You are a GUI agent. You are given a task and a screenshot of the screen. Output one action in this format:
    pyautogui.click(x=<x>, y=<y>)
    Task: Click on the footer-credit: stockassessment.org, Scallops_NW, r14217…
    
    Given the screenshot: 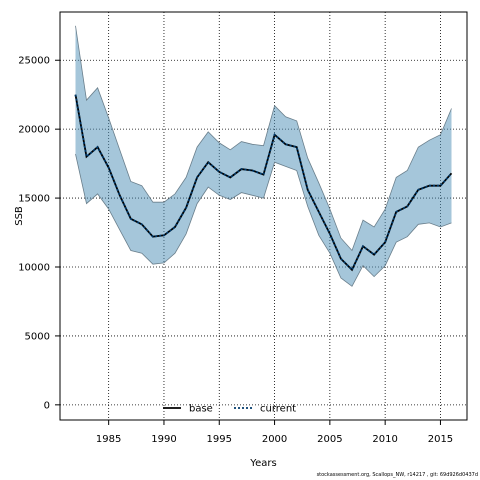 What is the action you would take?
    pyautogui.click(x=397, y=475)
    